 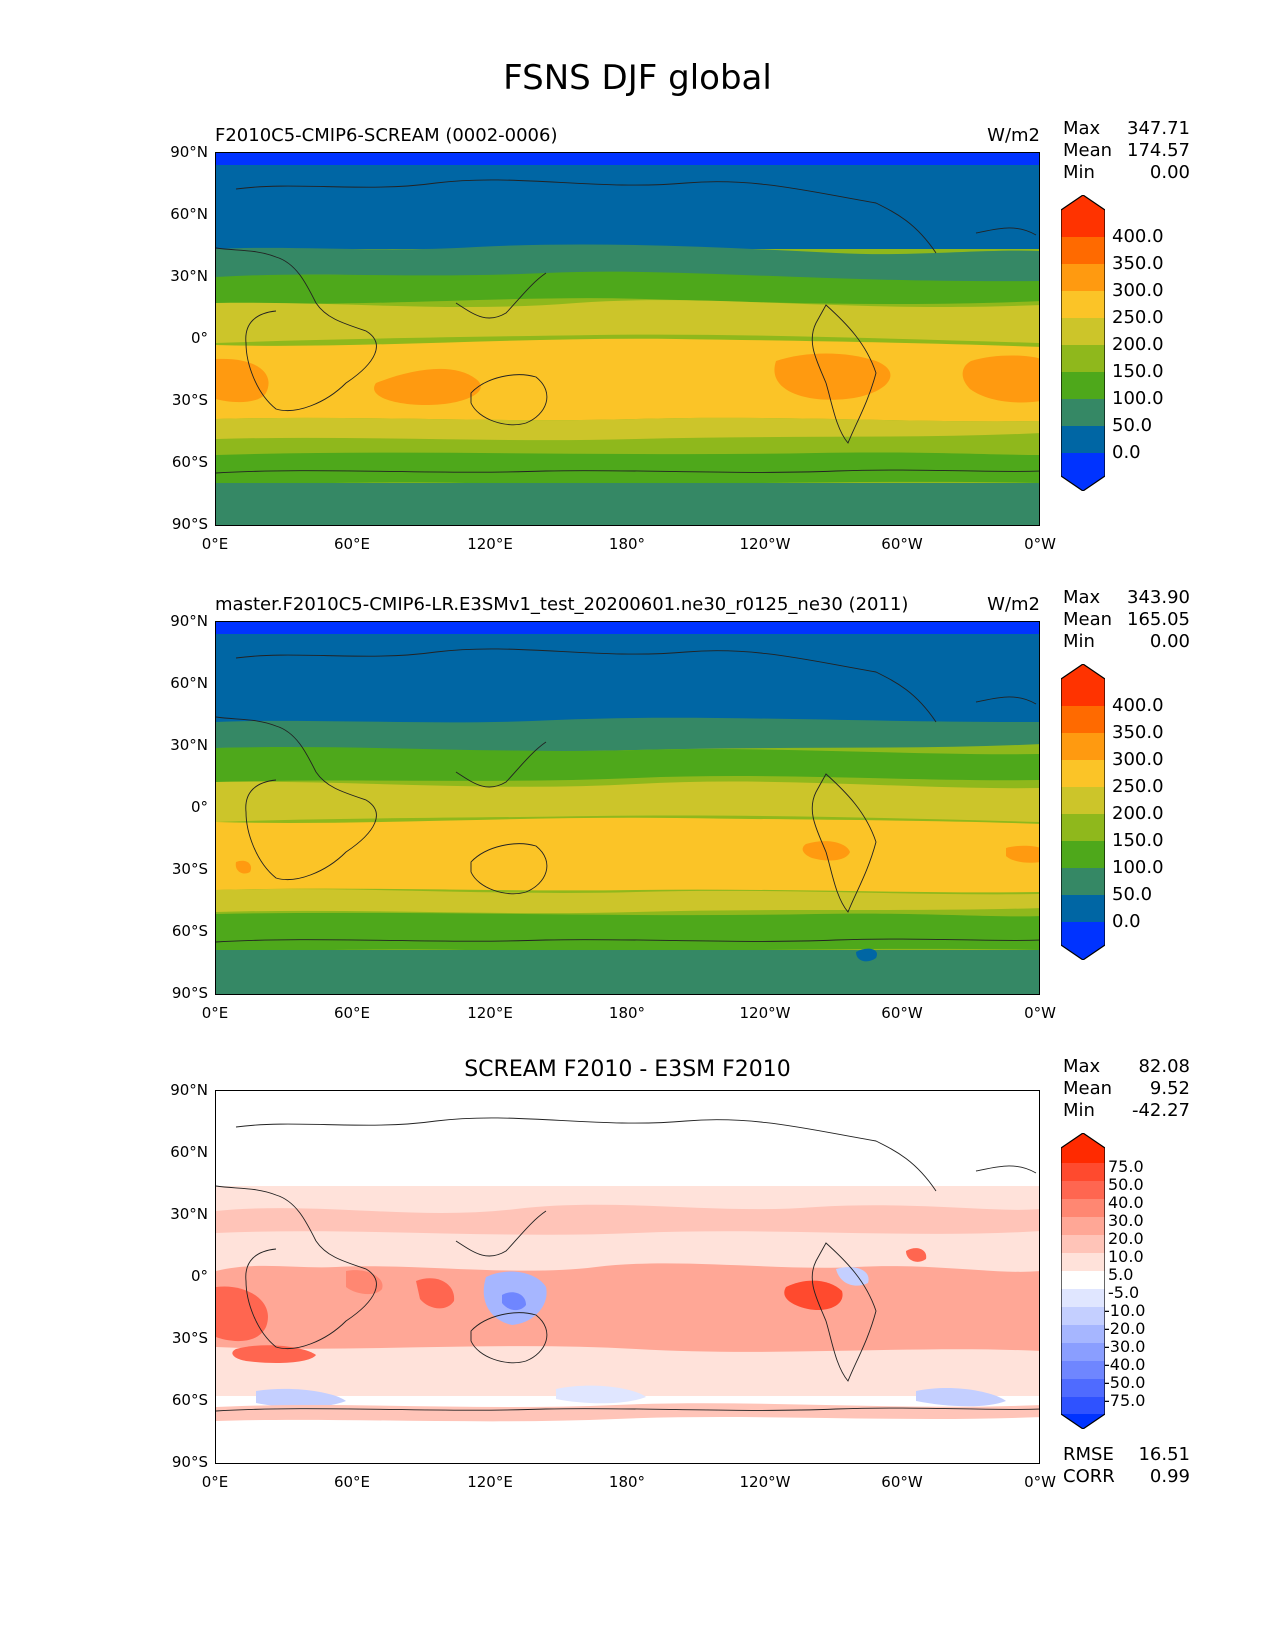 What do you see at coordinates (1164, 1454) in the screenshot?
I see `stat-rmse-value: 16.51` at bounding box center [1164, 1454].